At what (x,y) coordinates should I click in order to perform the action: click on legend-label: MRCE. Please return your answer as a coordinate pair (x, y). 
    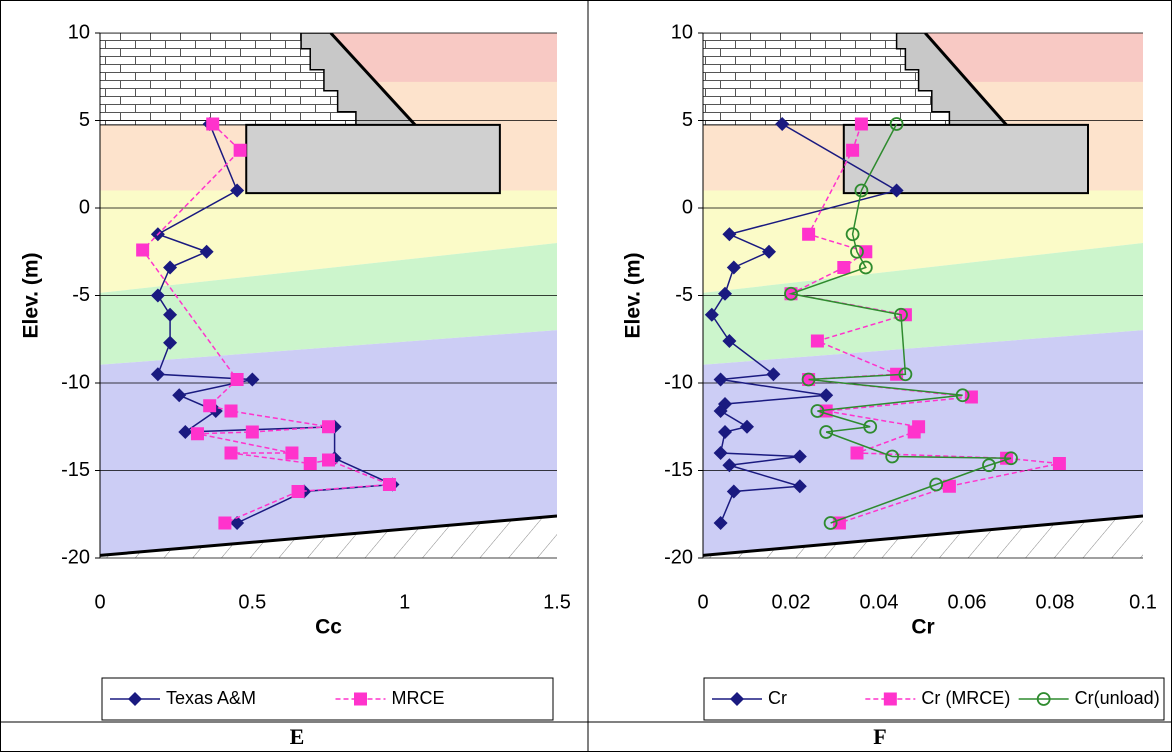
    Looking at the image, I should click on (418, 698).